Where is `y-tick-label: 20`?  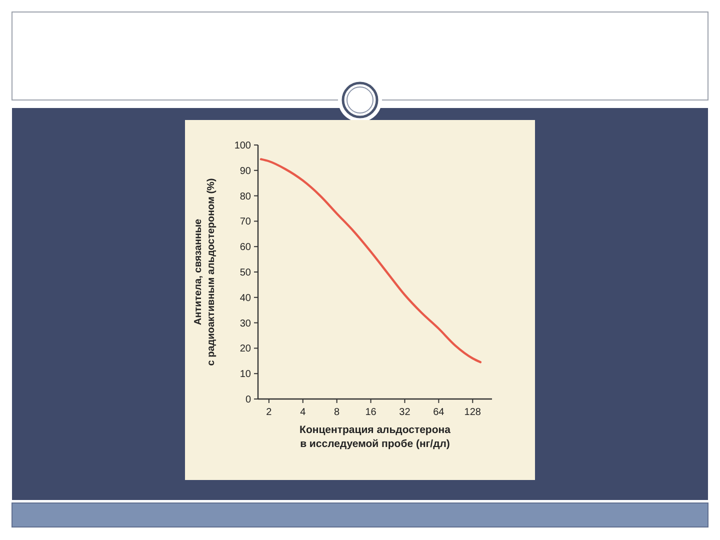 y-tick-label: 20 is located at coordinates (246, 349).